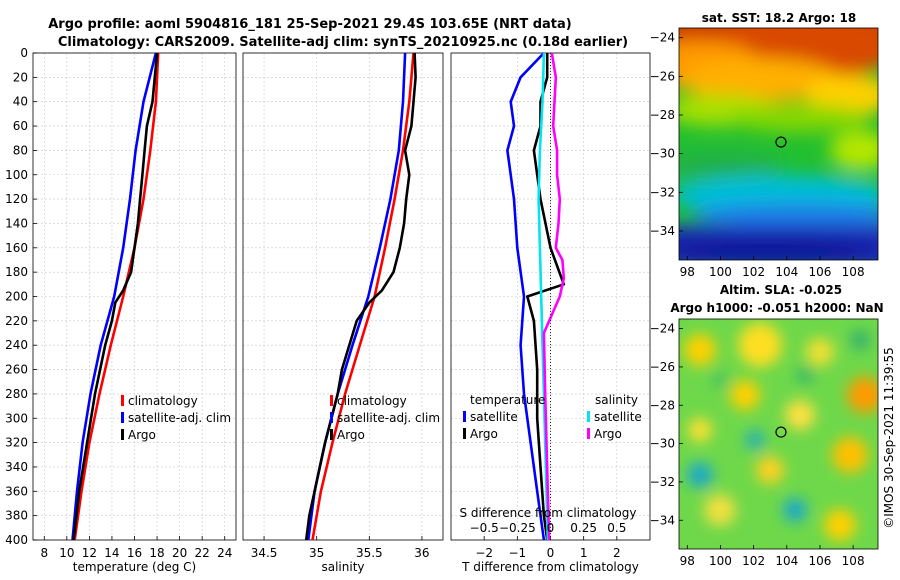 The image size is (900, 580). Describe the element at coordinates (551, 553) in the screenshot. I see `x-tick-label: 0` at that location.